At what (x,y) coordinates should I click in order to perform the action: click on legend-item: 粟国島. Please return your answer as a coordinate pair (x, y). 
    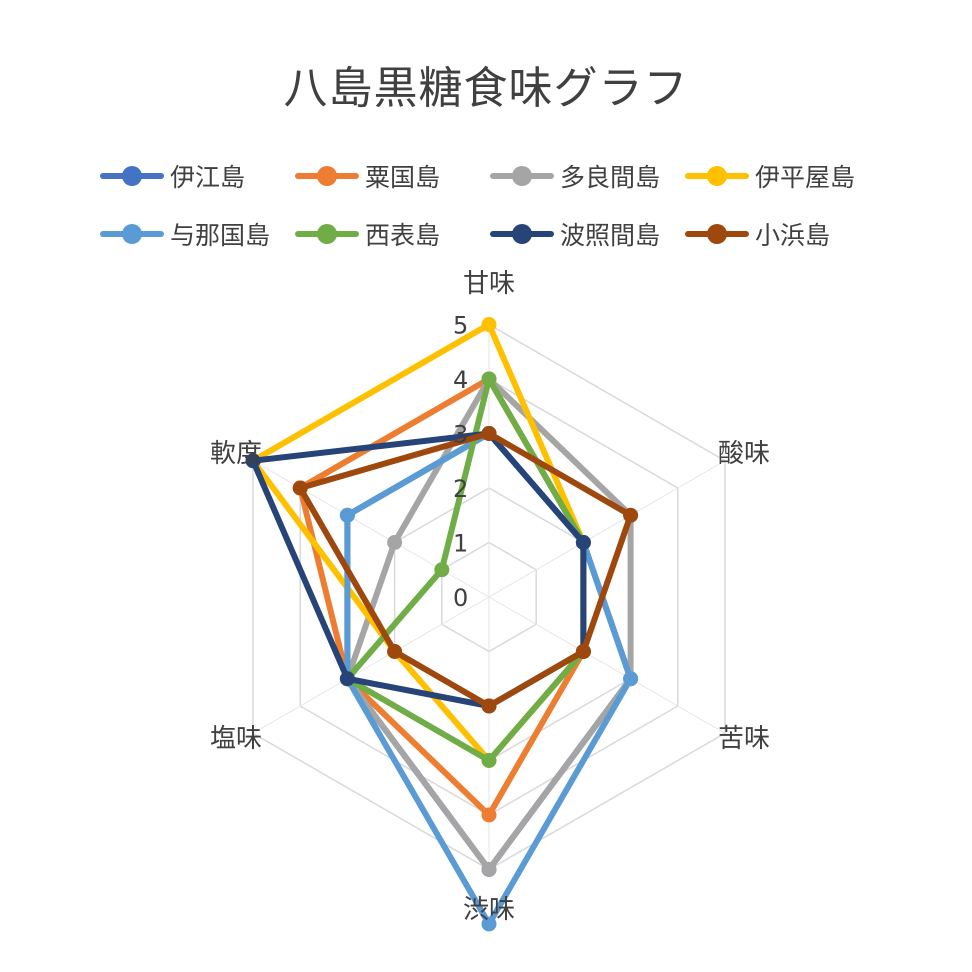
    Looking at the image, I should click on (392, 176).